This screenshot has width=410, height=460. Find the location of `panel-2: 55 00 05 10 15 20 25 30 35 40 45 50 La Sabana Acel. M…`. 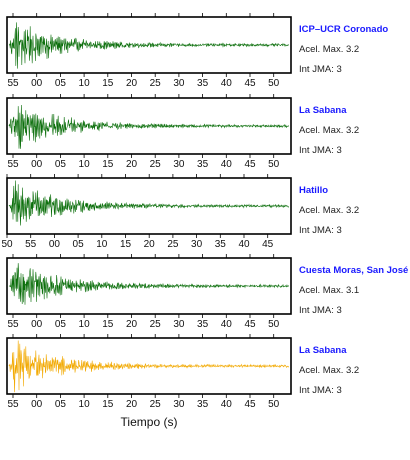

panel-2: 55 00 05 10 15 20 25 30 35 40 45 50 La Sabana Acel. M… is located at coordinates (182, 132).